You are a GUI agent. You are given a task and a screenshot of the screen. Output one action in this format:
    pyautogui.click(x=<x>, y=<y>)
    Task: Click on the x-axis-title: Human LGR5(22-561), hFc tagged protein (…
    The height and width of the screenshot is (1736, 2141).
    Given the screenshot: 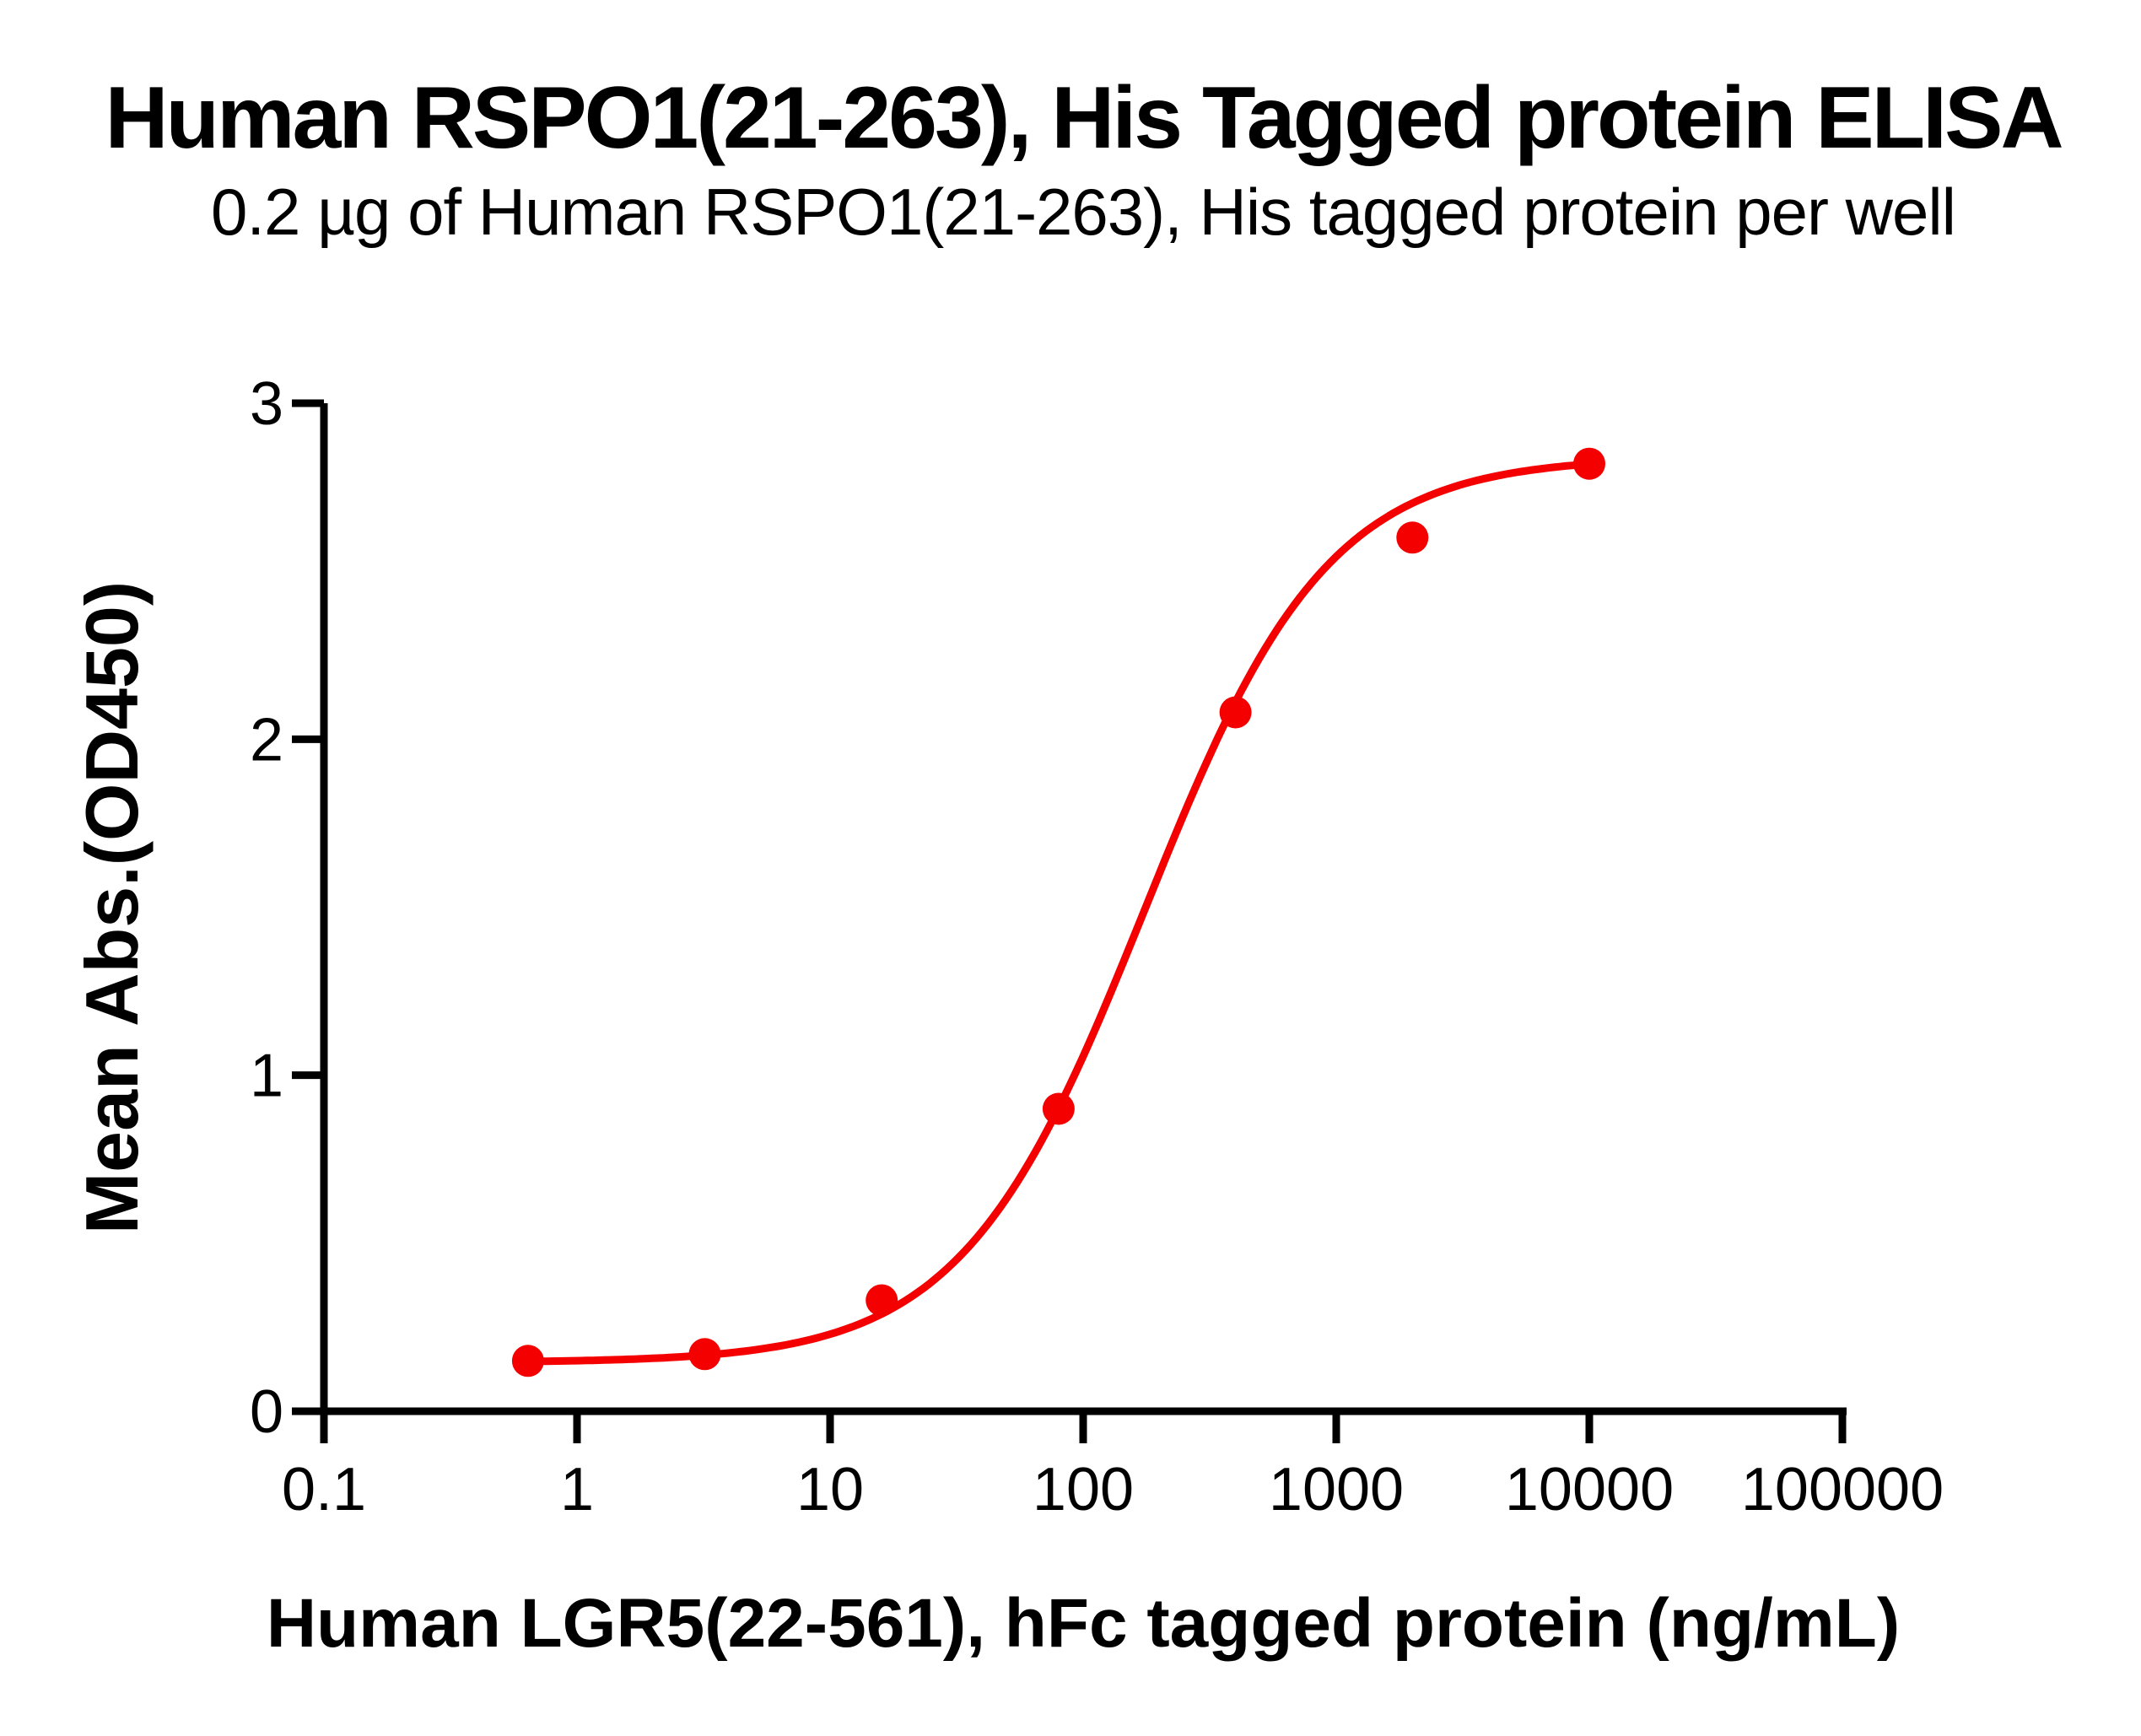 What is the action you would take?
    pyautogui.click(x=1083, y=1623)
    